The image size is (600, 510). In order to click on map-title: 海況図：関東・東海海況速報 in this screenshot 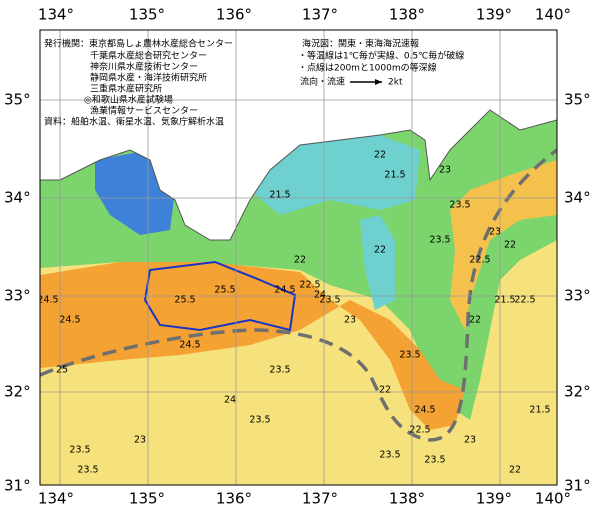, I will do `click(360, 44)`.